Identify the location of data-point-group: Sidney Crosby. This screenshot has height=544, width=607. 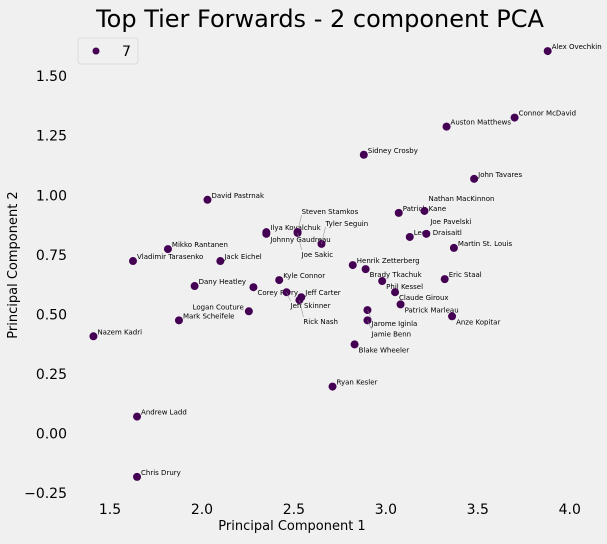
(388, 153).